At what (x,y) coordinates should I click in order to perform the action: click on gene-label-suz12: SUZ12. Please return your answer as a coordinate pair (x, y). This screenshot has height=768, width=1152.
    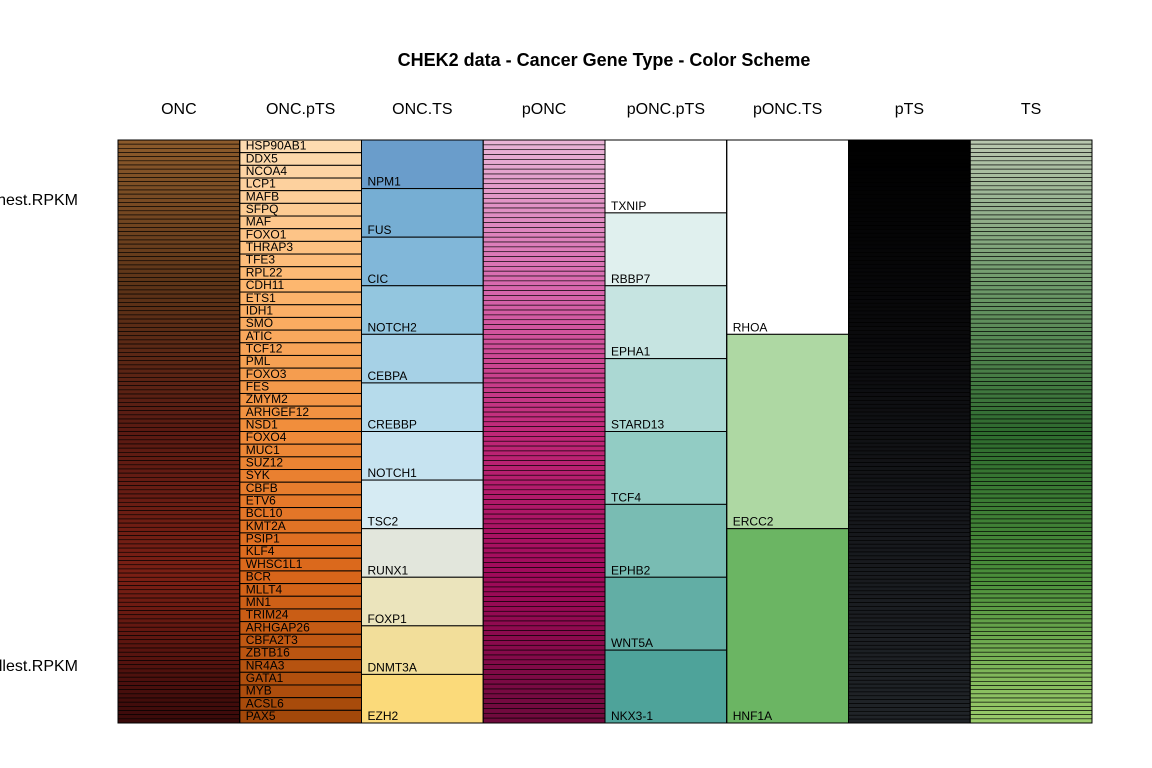
    Looking at the image, I should click on (265, 463).